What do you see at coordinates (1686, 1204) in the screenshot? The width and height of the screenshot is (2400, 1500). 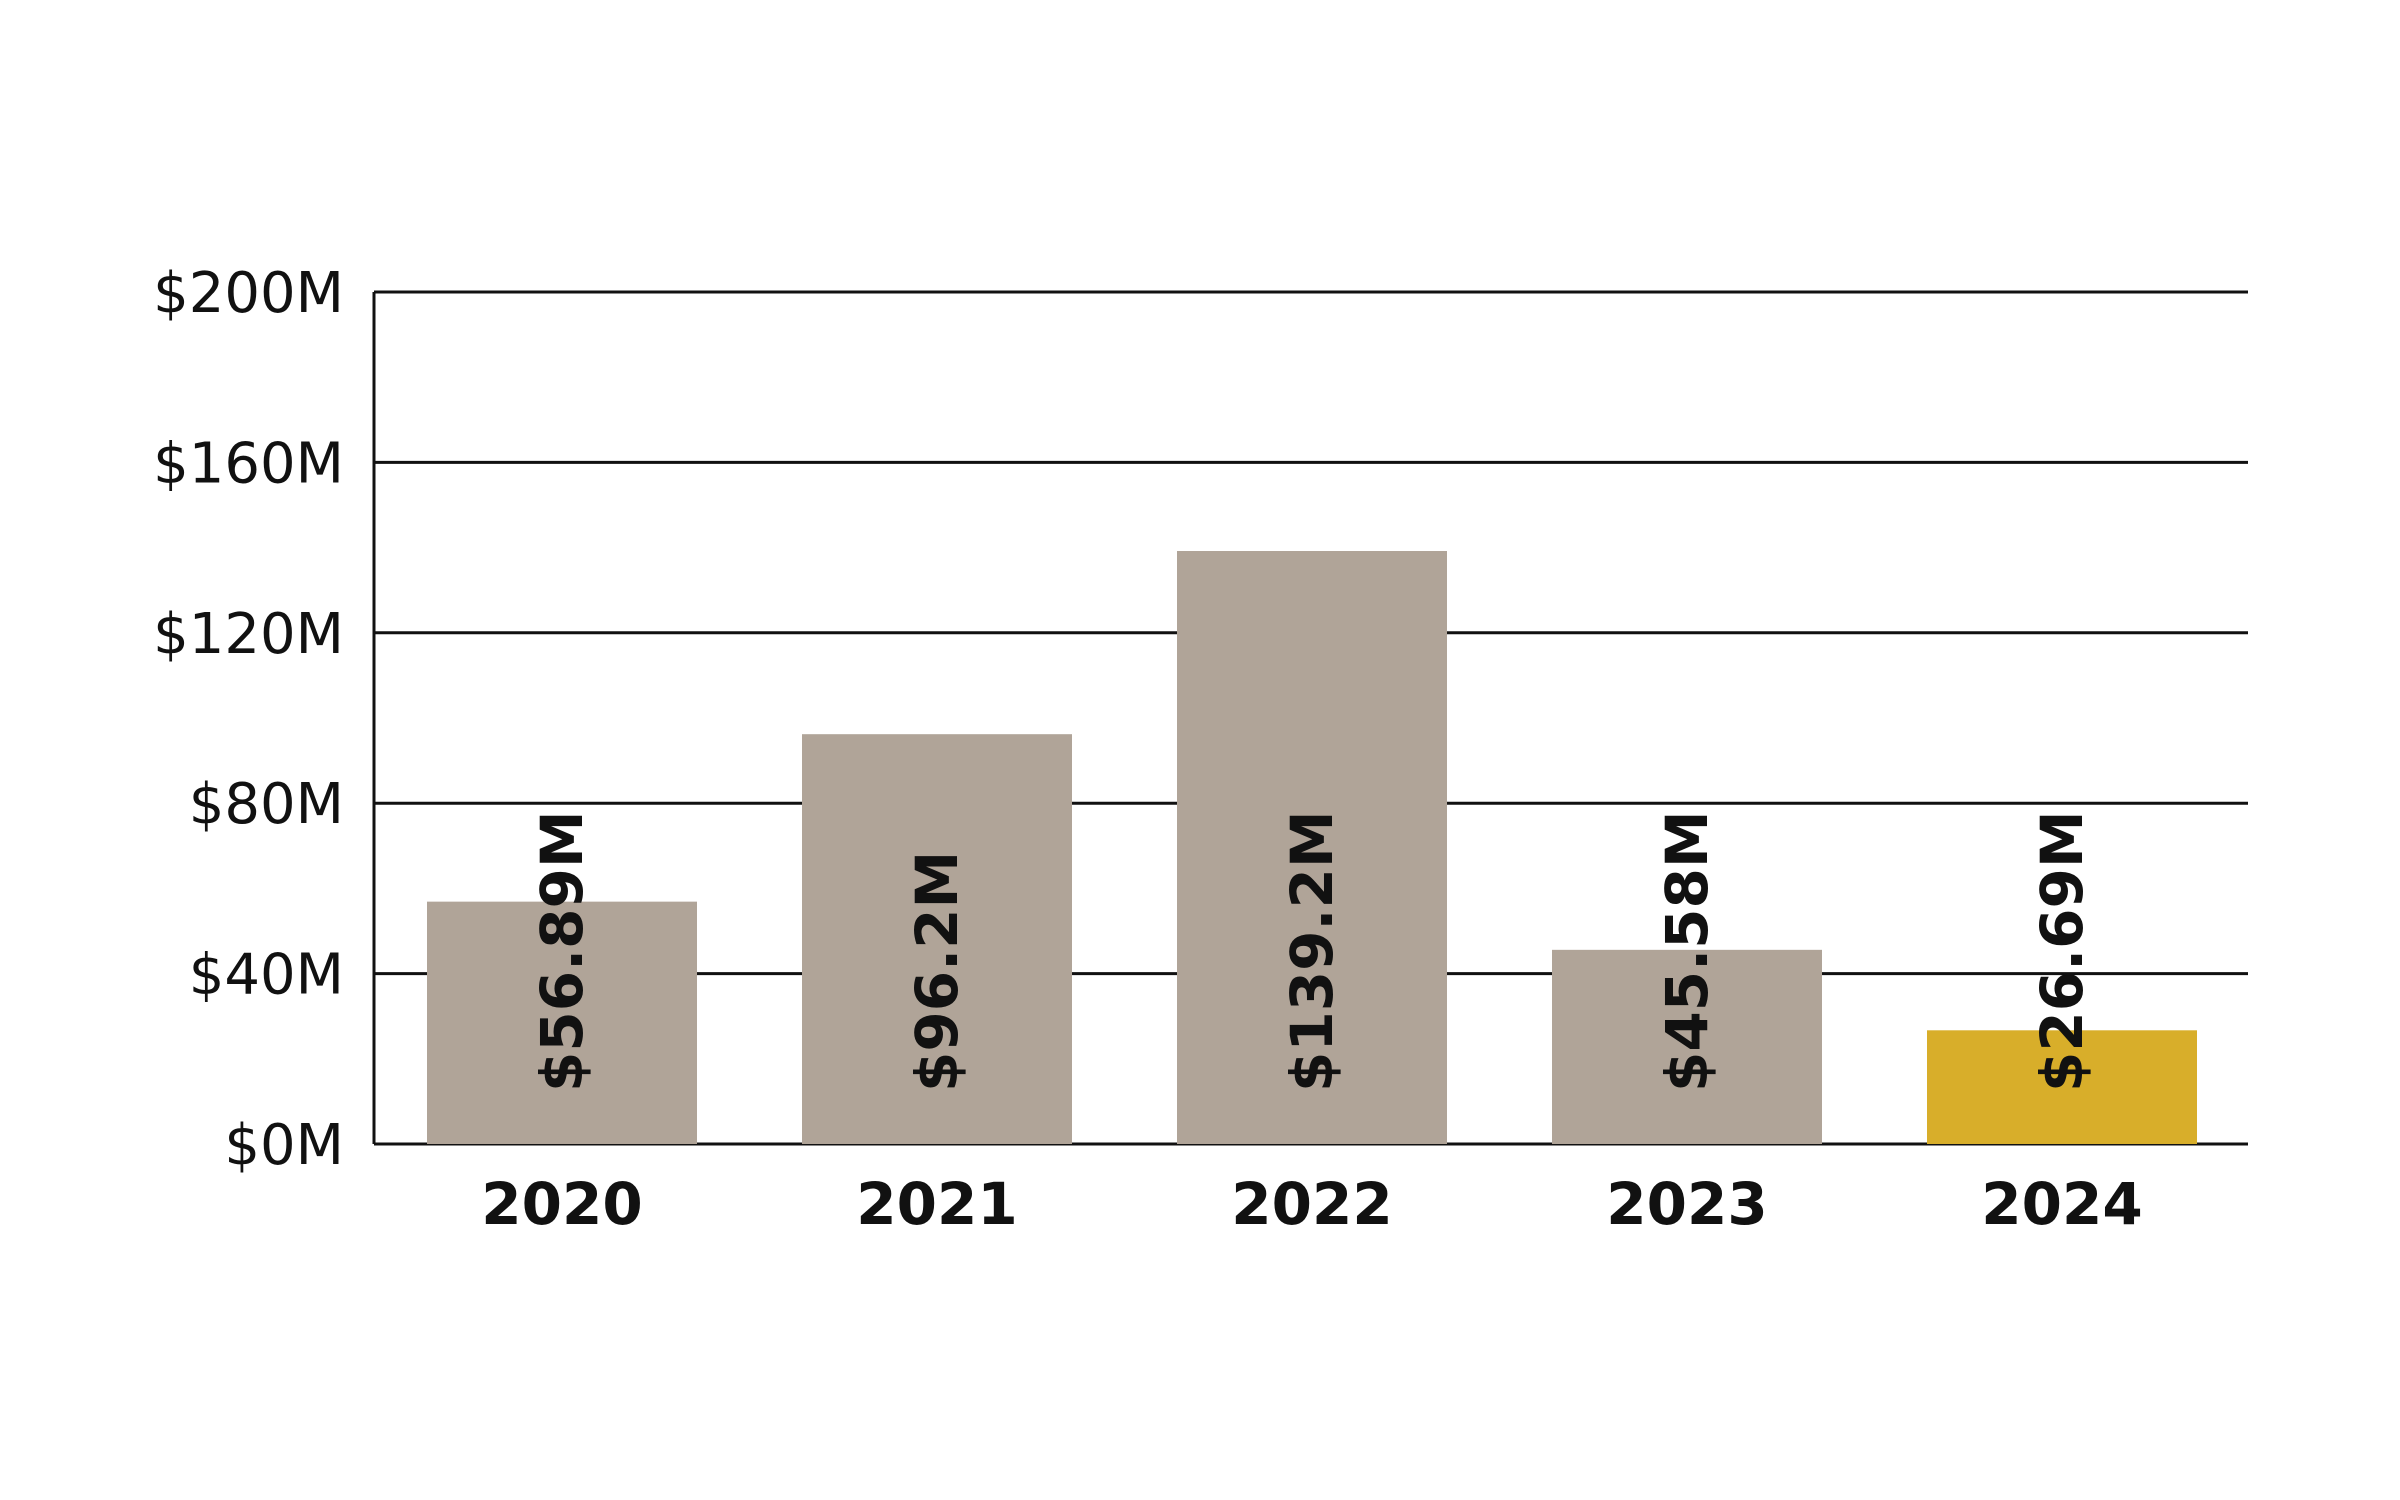 I see `x-tick-label: 2023` at bounding box center [1686, 1204].